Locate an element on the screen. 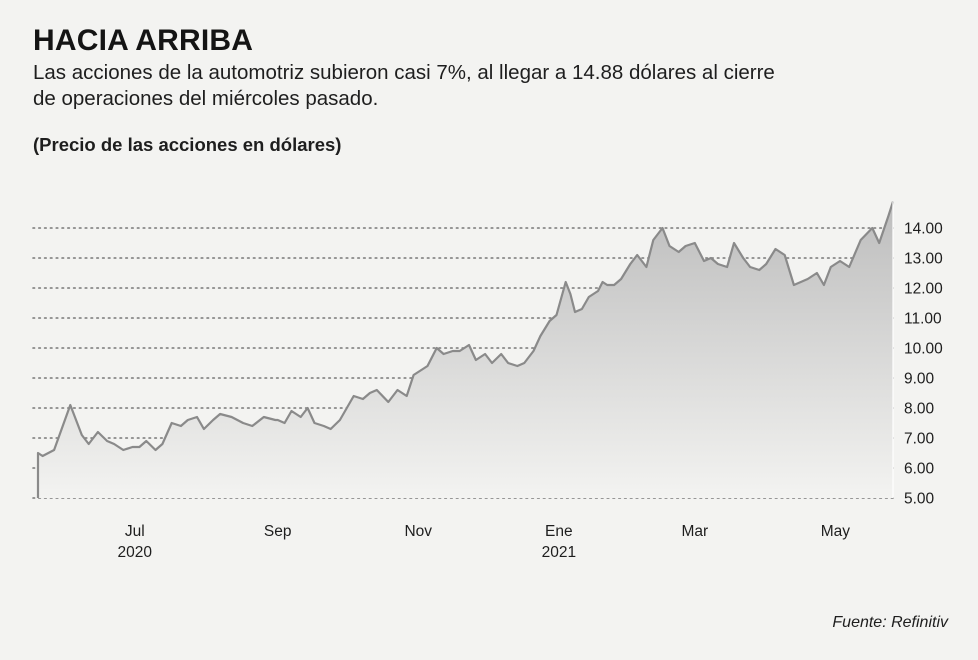  y-tick-label: 8.00 is located at coordinates (919, 409).